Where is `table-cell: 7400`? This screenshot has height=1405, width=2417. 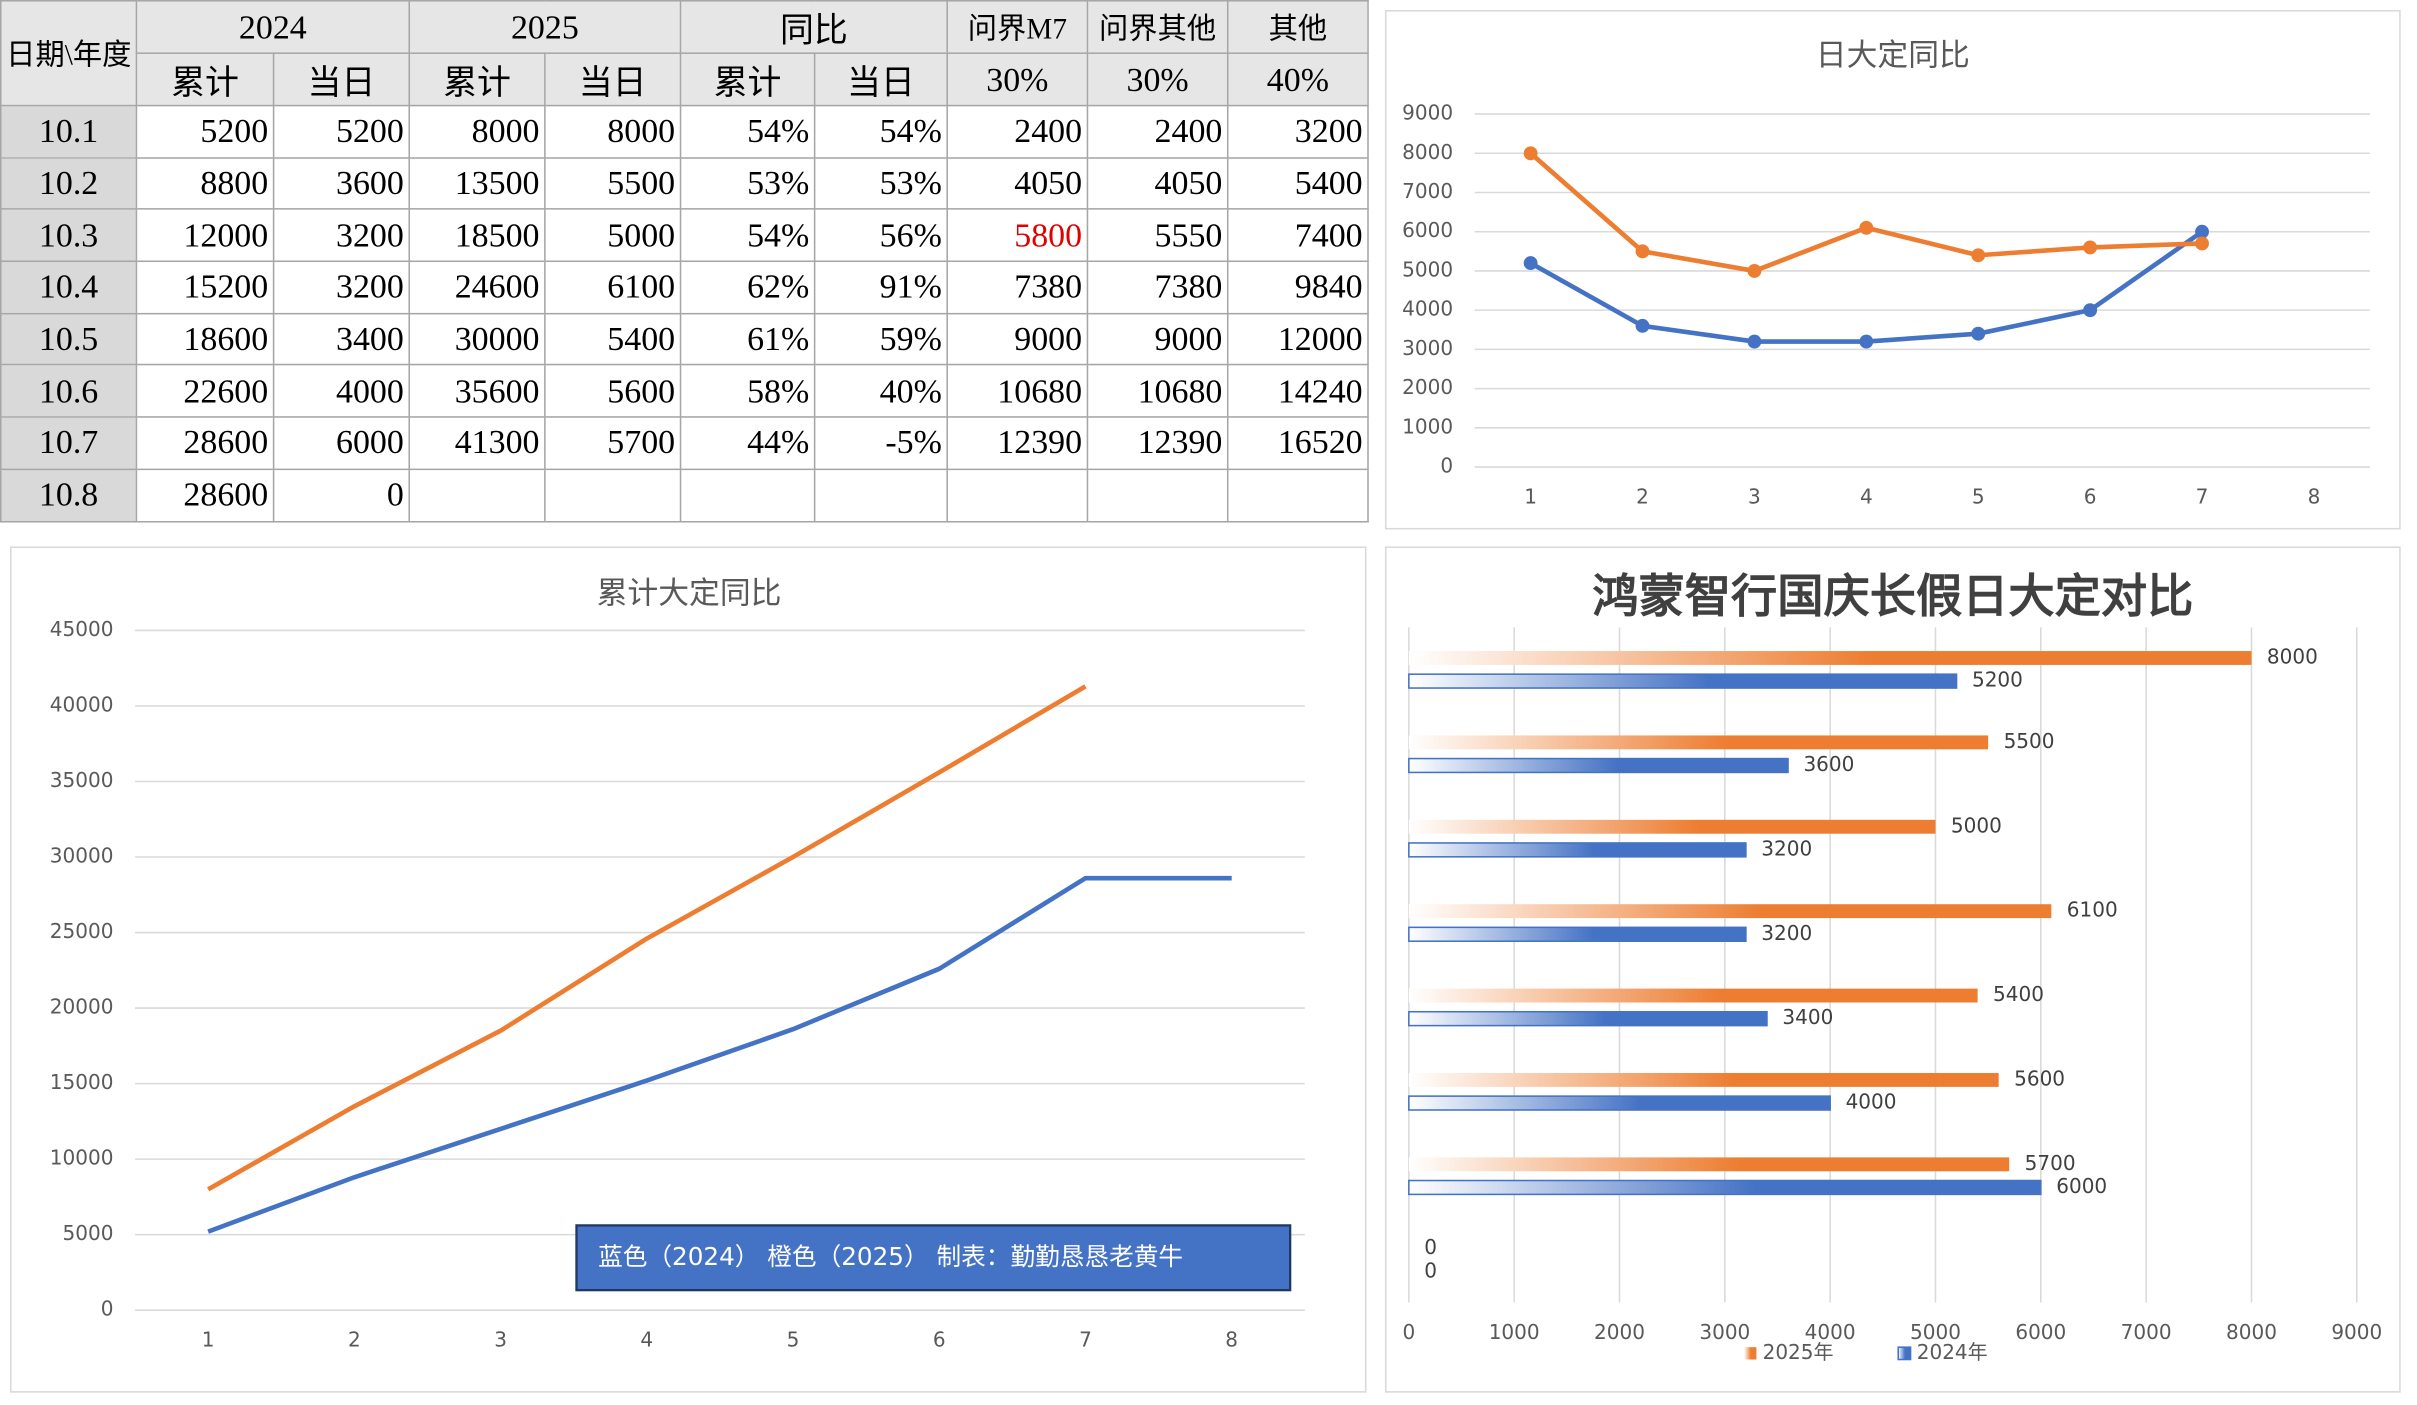
table-cell: 7400 is located at coordinates (1297, 235).